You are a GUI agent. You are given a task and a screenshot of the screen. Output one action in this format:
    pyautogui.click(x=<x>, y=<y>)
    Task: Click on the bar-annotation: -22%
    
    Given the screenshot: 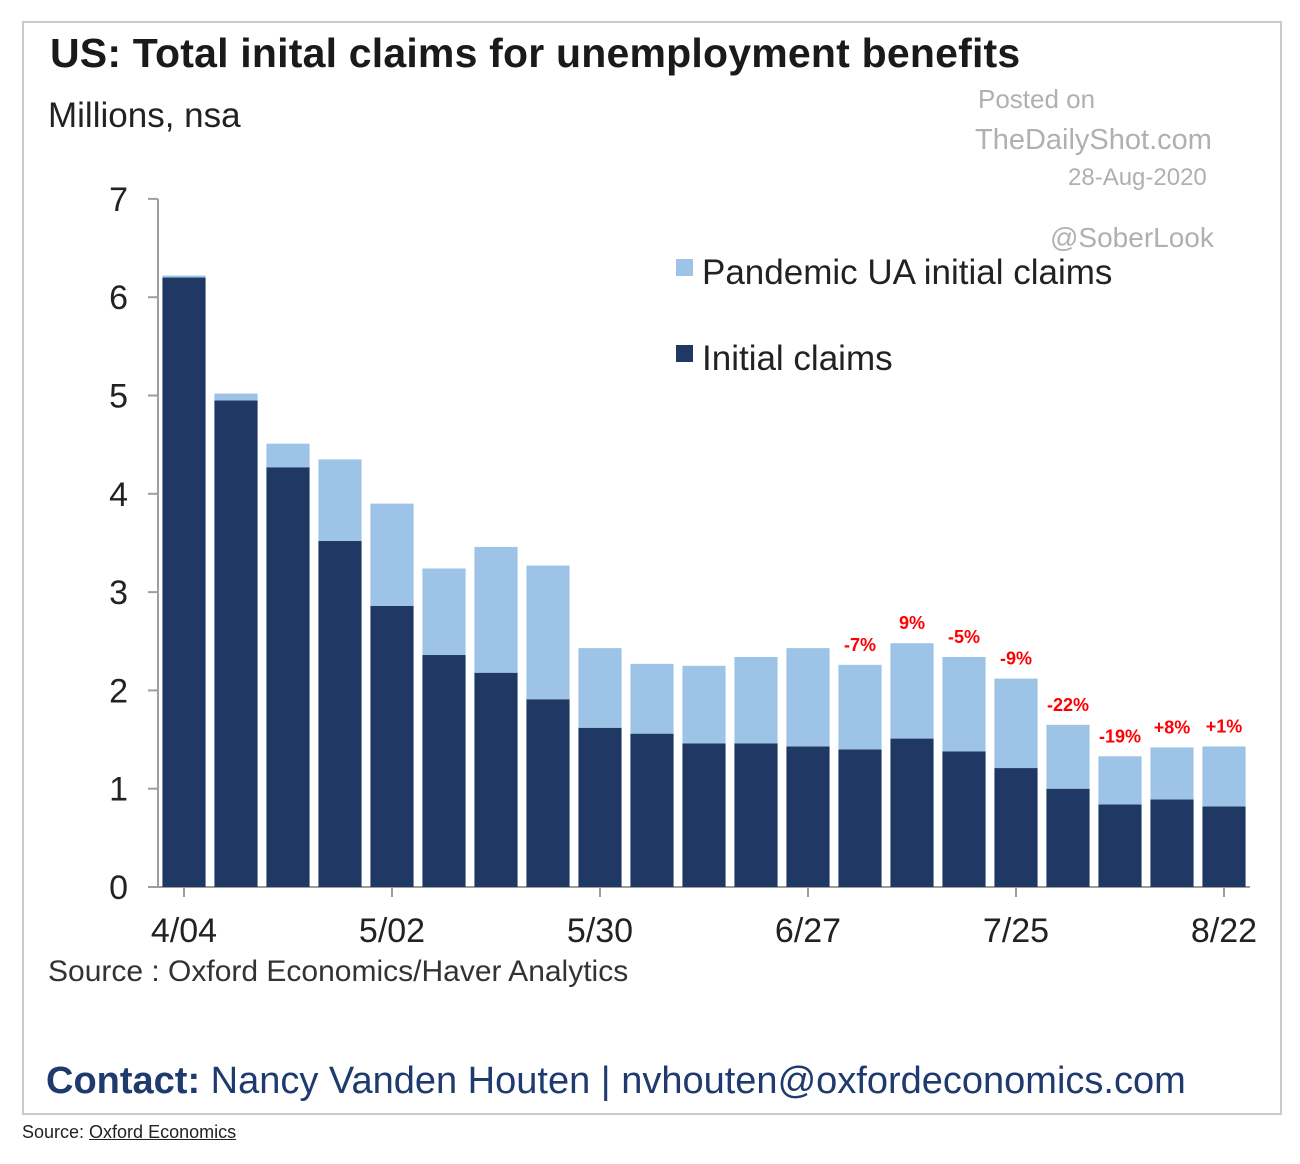 What is the action you would take?
    pyautogui.click(x=1068, y=705)
    